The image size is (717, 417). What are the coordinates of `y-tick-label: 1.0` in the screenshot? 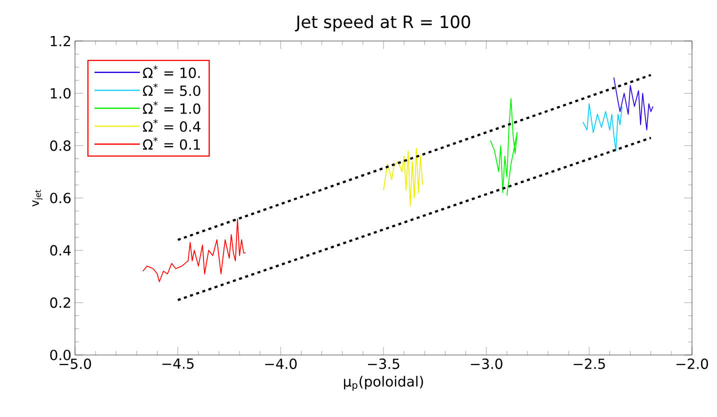 It's located at (60, 93).